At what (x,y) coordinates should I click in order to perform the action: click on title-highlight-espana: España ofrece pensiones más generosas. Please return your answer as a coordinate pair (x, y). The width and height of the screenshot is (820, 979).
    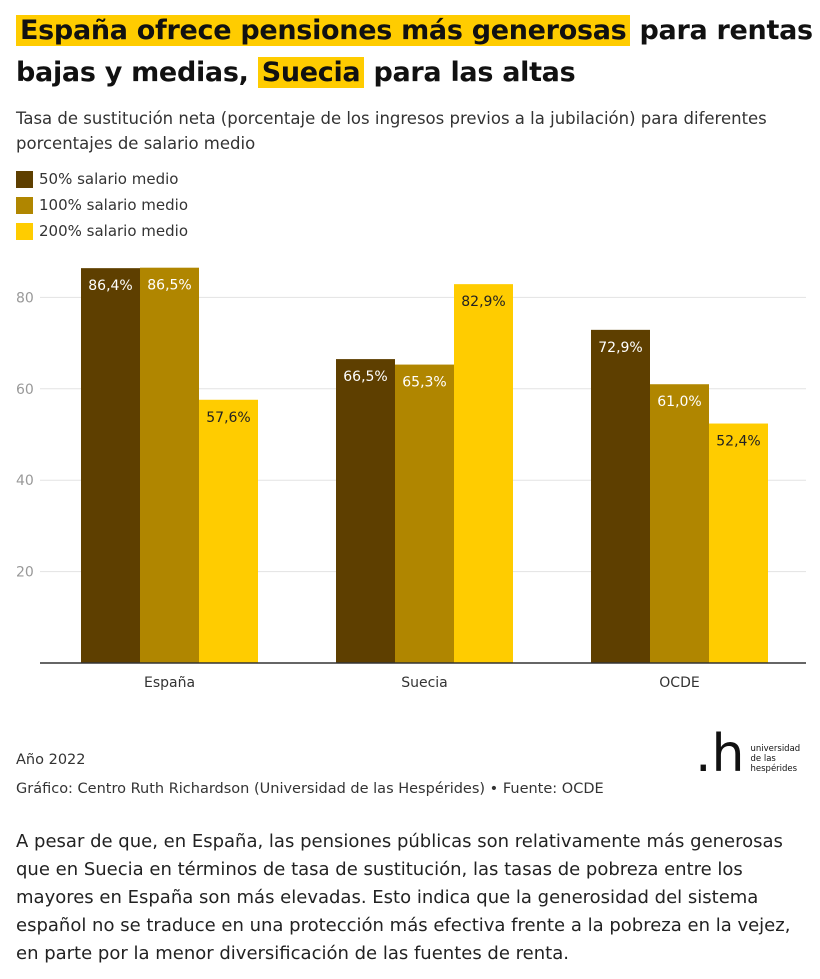
    Looking at the image, I should click on (323, 30).